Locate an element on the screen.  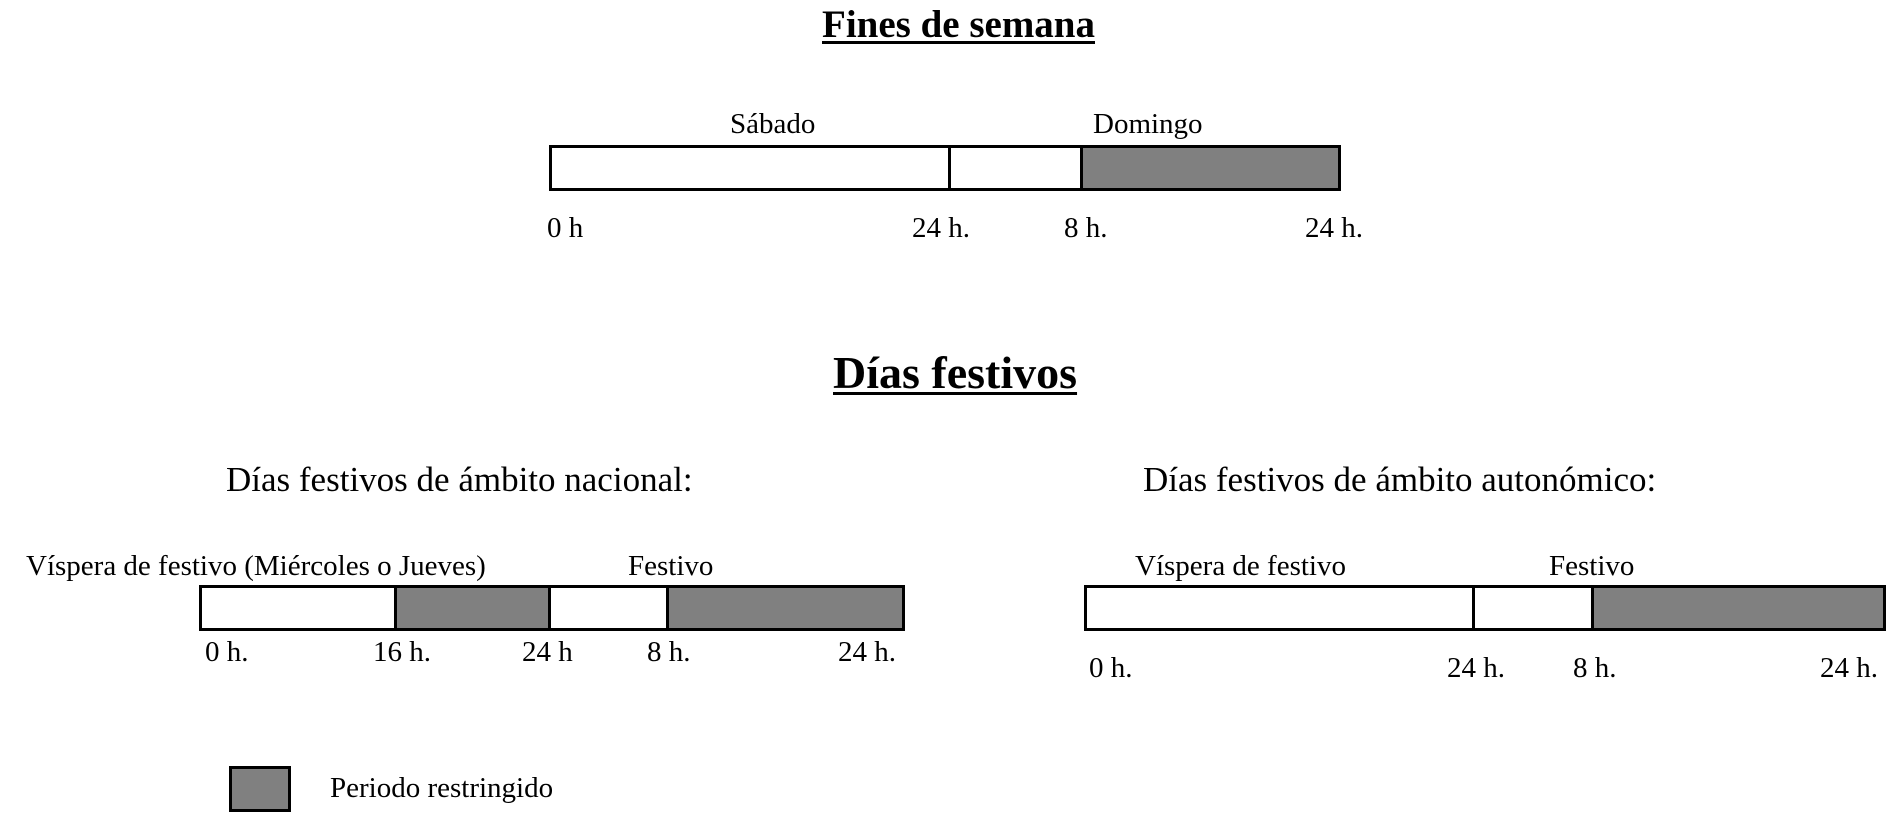
regional-title: Días festivos de ámbito autonómico: is located at coordinates (1400, 479).